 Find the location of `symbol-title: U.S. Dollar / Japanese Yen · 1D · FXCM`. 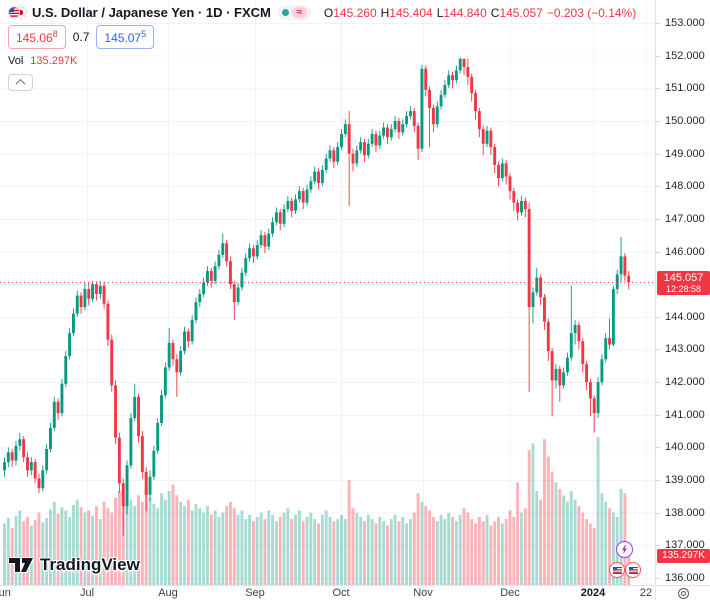

symbol-title: U.S. Dollar / Japanese Yen · 1D · FXCM is located at coordinates (151, 12).